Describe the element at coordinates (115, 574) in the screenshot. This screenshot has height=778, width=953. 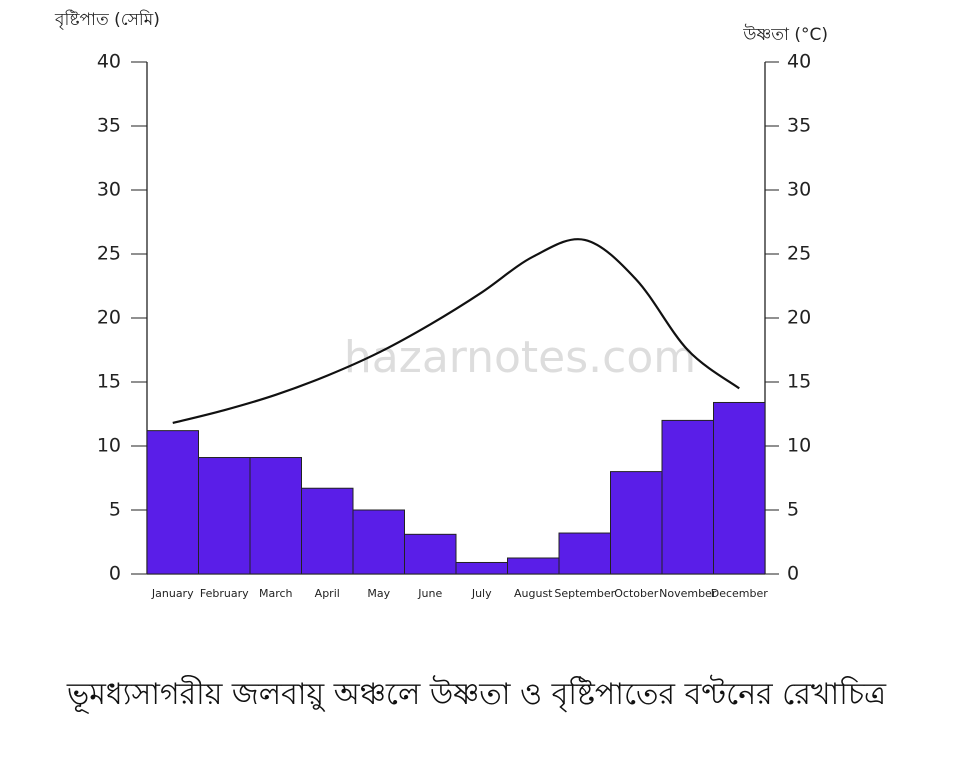
I see `y-tick-label: 0` at that location.